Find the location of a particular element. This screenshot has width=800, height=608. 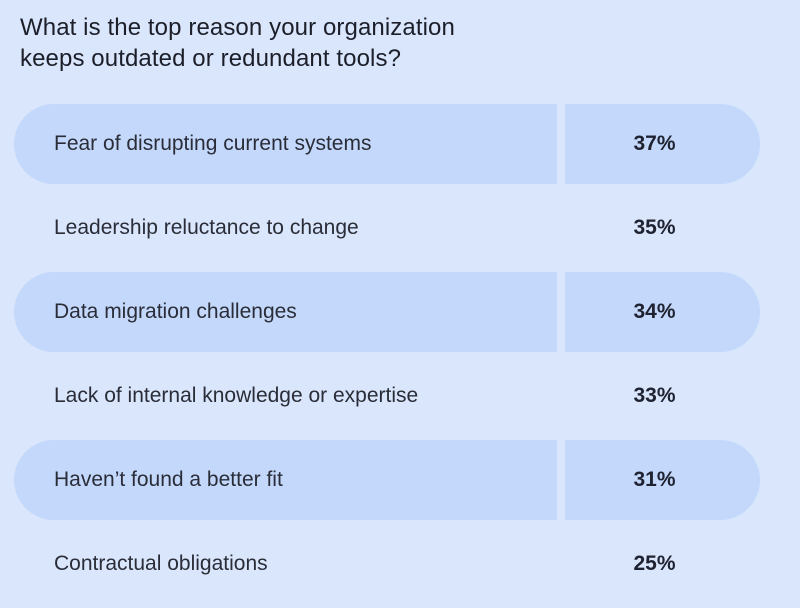

row-value-cell: 35% is located at coordinates (662, 228).